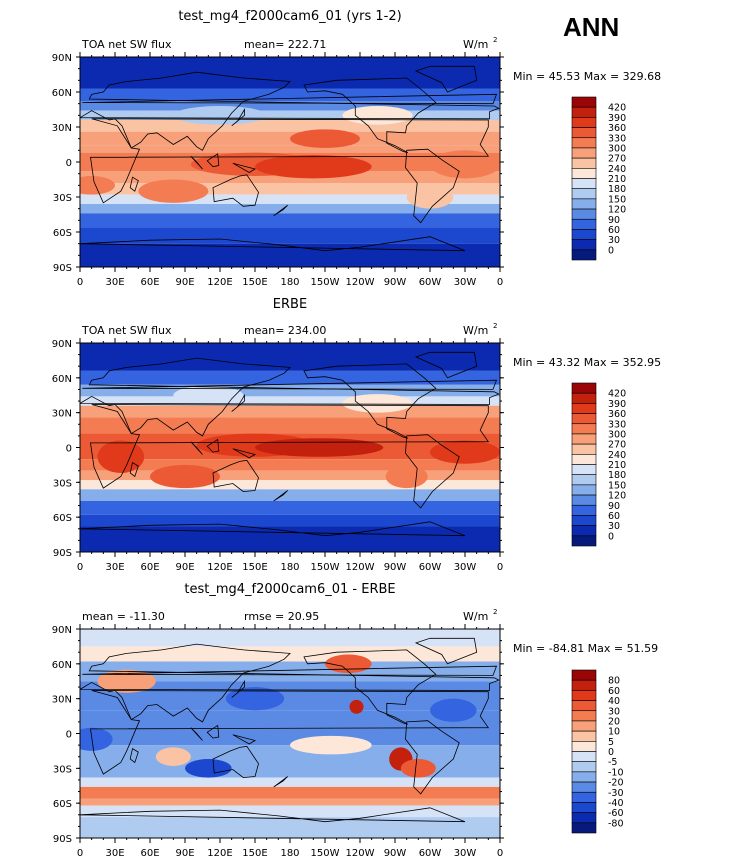 The image size is (732, 865). What do you see at coordinates (617, 475) in the screenshot?
I see `colorbar-level-label: 180` at bounding box center [617, 475].